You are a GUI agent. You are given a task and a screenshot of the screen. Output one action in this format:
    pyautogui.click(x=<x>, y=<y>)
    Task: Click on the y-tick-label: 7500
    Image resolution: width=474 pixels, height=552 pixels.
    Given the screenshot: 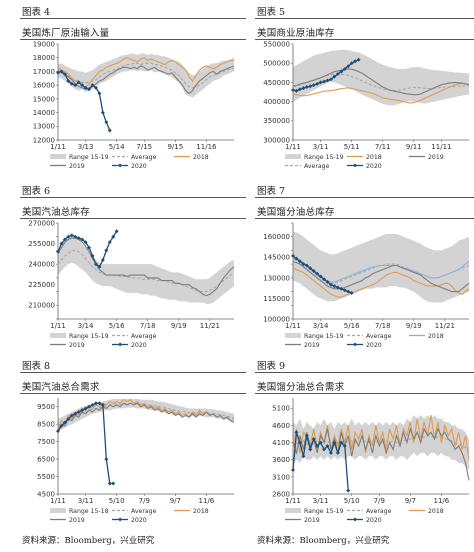 What is the action you would take?
    pyautogui.click(x=46, y=442)
    